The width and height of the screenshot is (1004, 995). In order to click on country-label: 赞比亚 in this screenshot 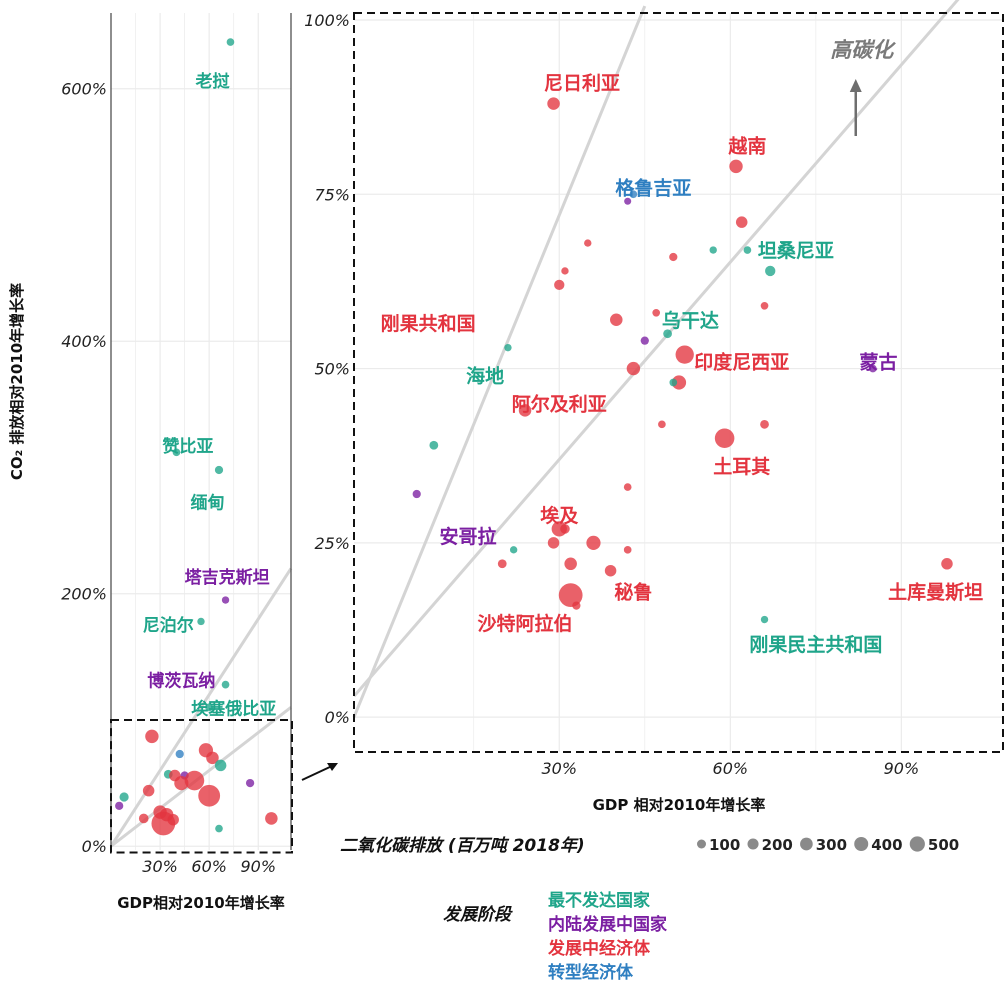, I will do `click(187, 446)`.